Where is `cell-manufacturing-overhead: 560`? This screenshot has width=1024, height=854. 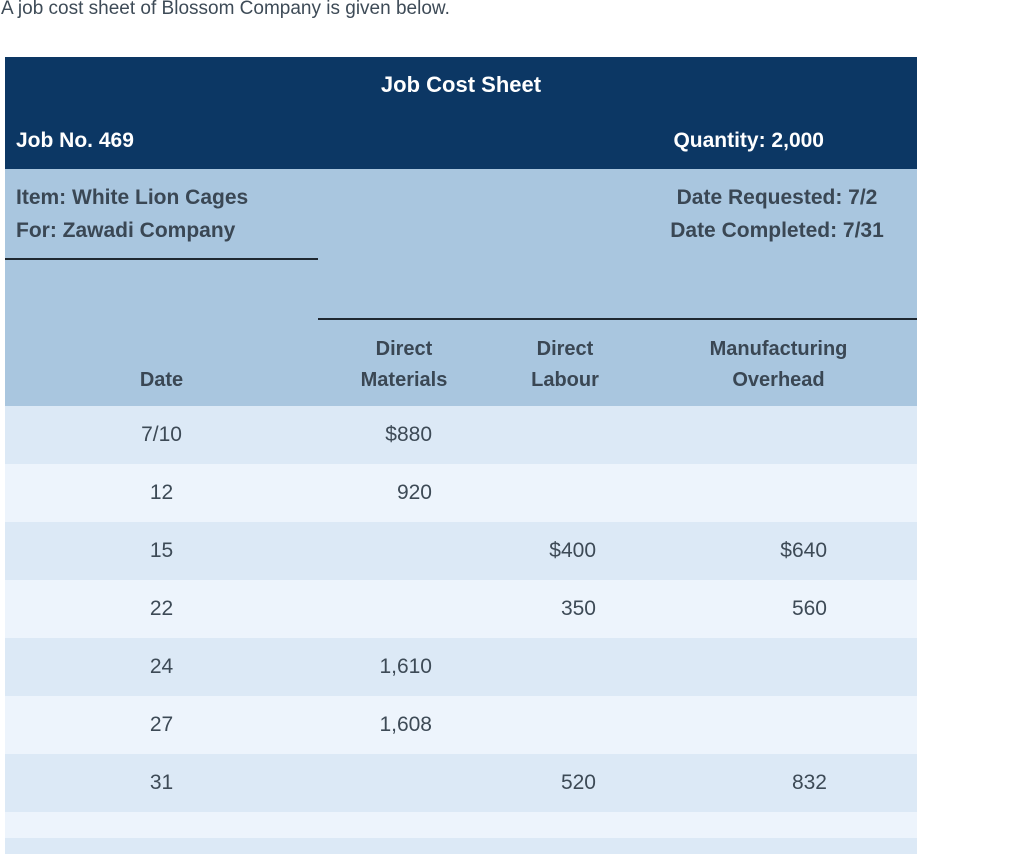
cell-manufacturing-overhead: 560 is located at coordinates (809, 608).